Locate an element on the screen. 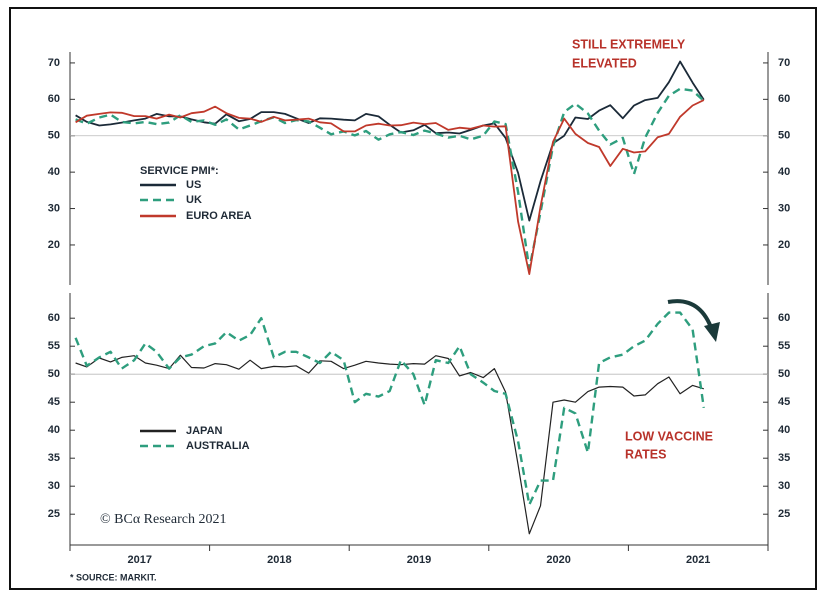 This screenshot has height=598, width=827. y-tick-label: 45 is located at coordinates (54, 402).